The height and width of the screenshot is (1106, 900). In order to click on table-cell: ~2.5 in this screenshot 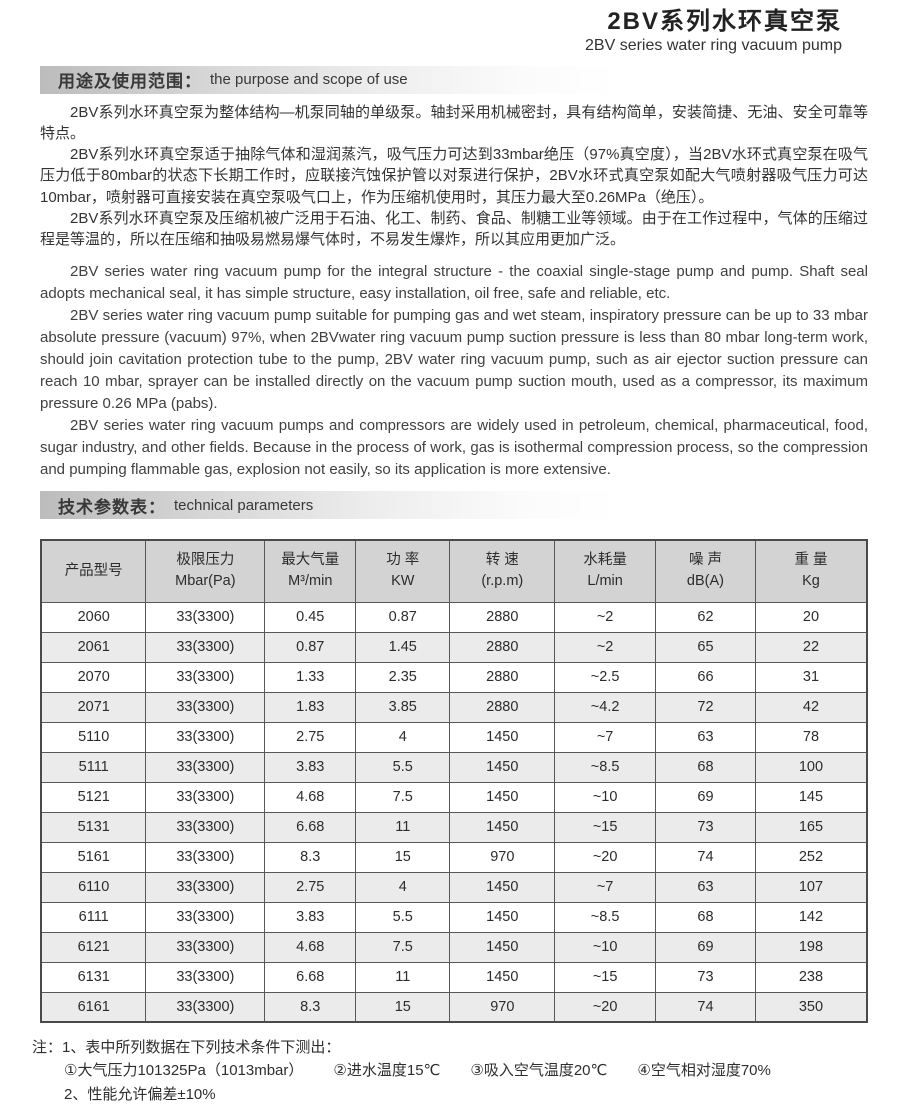, I will do `click(605, 677)`.